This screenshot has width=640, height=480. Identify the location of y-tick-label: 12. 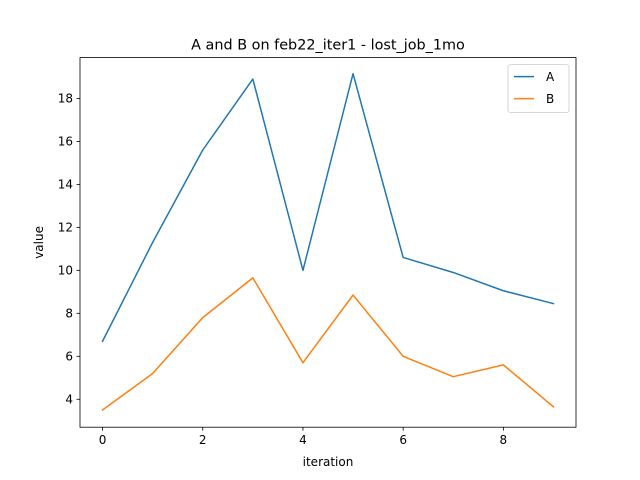
(65, 228).